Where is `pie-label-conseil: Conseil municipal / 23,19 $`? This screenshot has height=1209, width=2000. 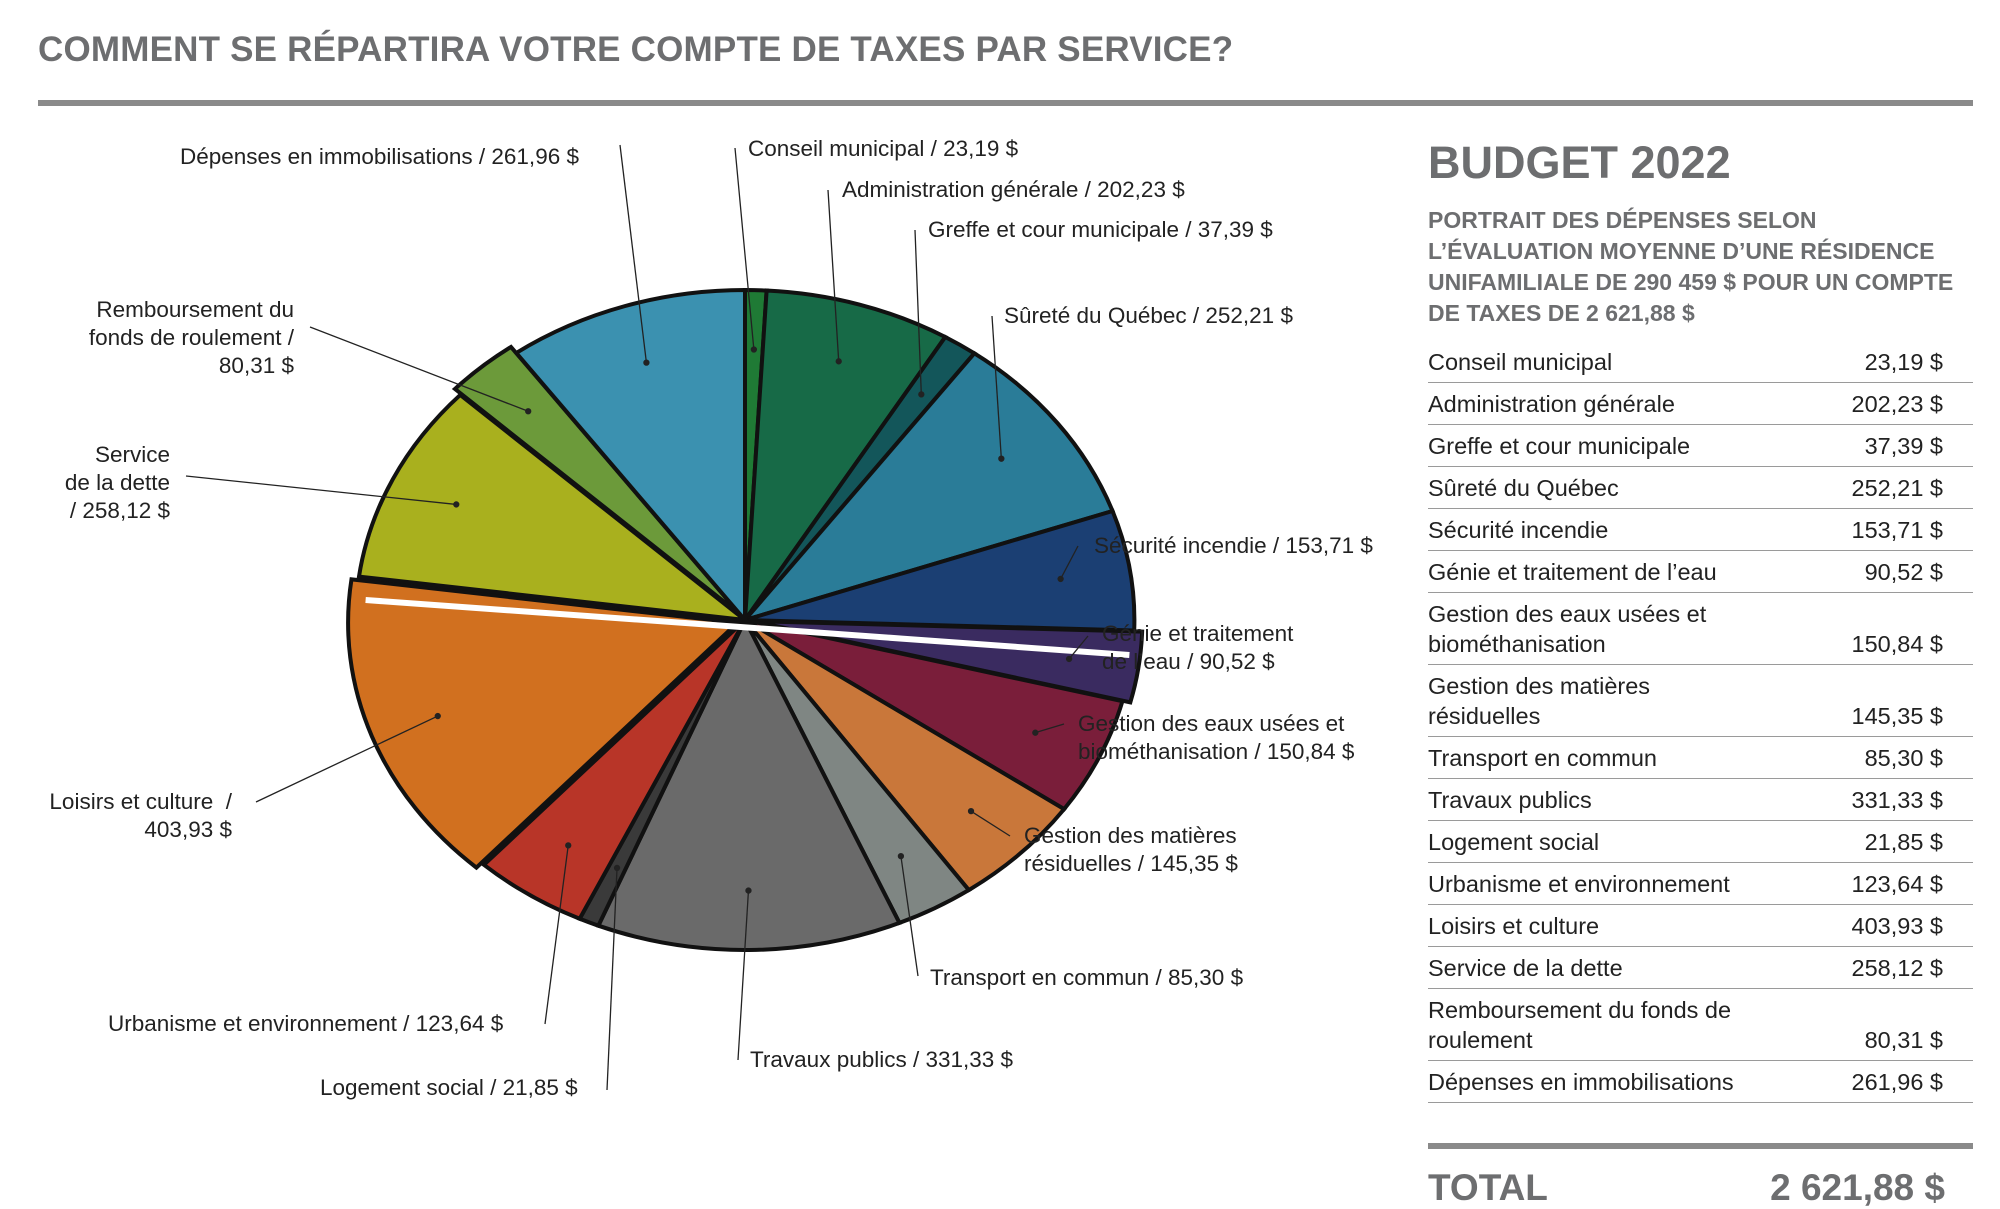
pie-label-conseil: Conseil municipal / 23,19 $ is located at coordinates (883, 148).